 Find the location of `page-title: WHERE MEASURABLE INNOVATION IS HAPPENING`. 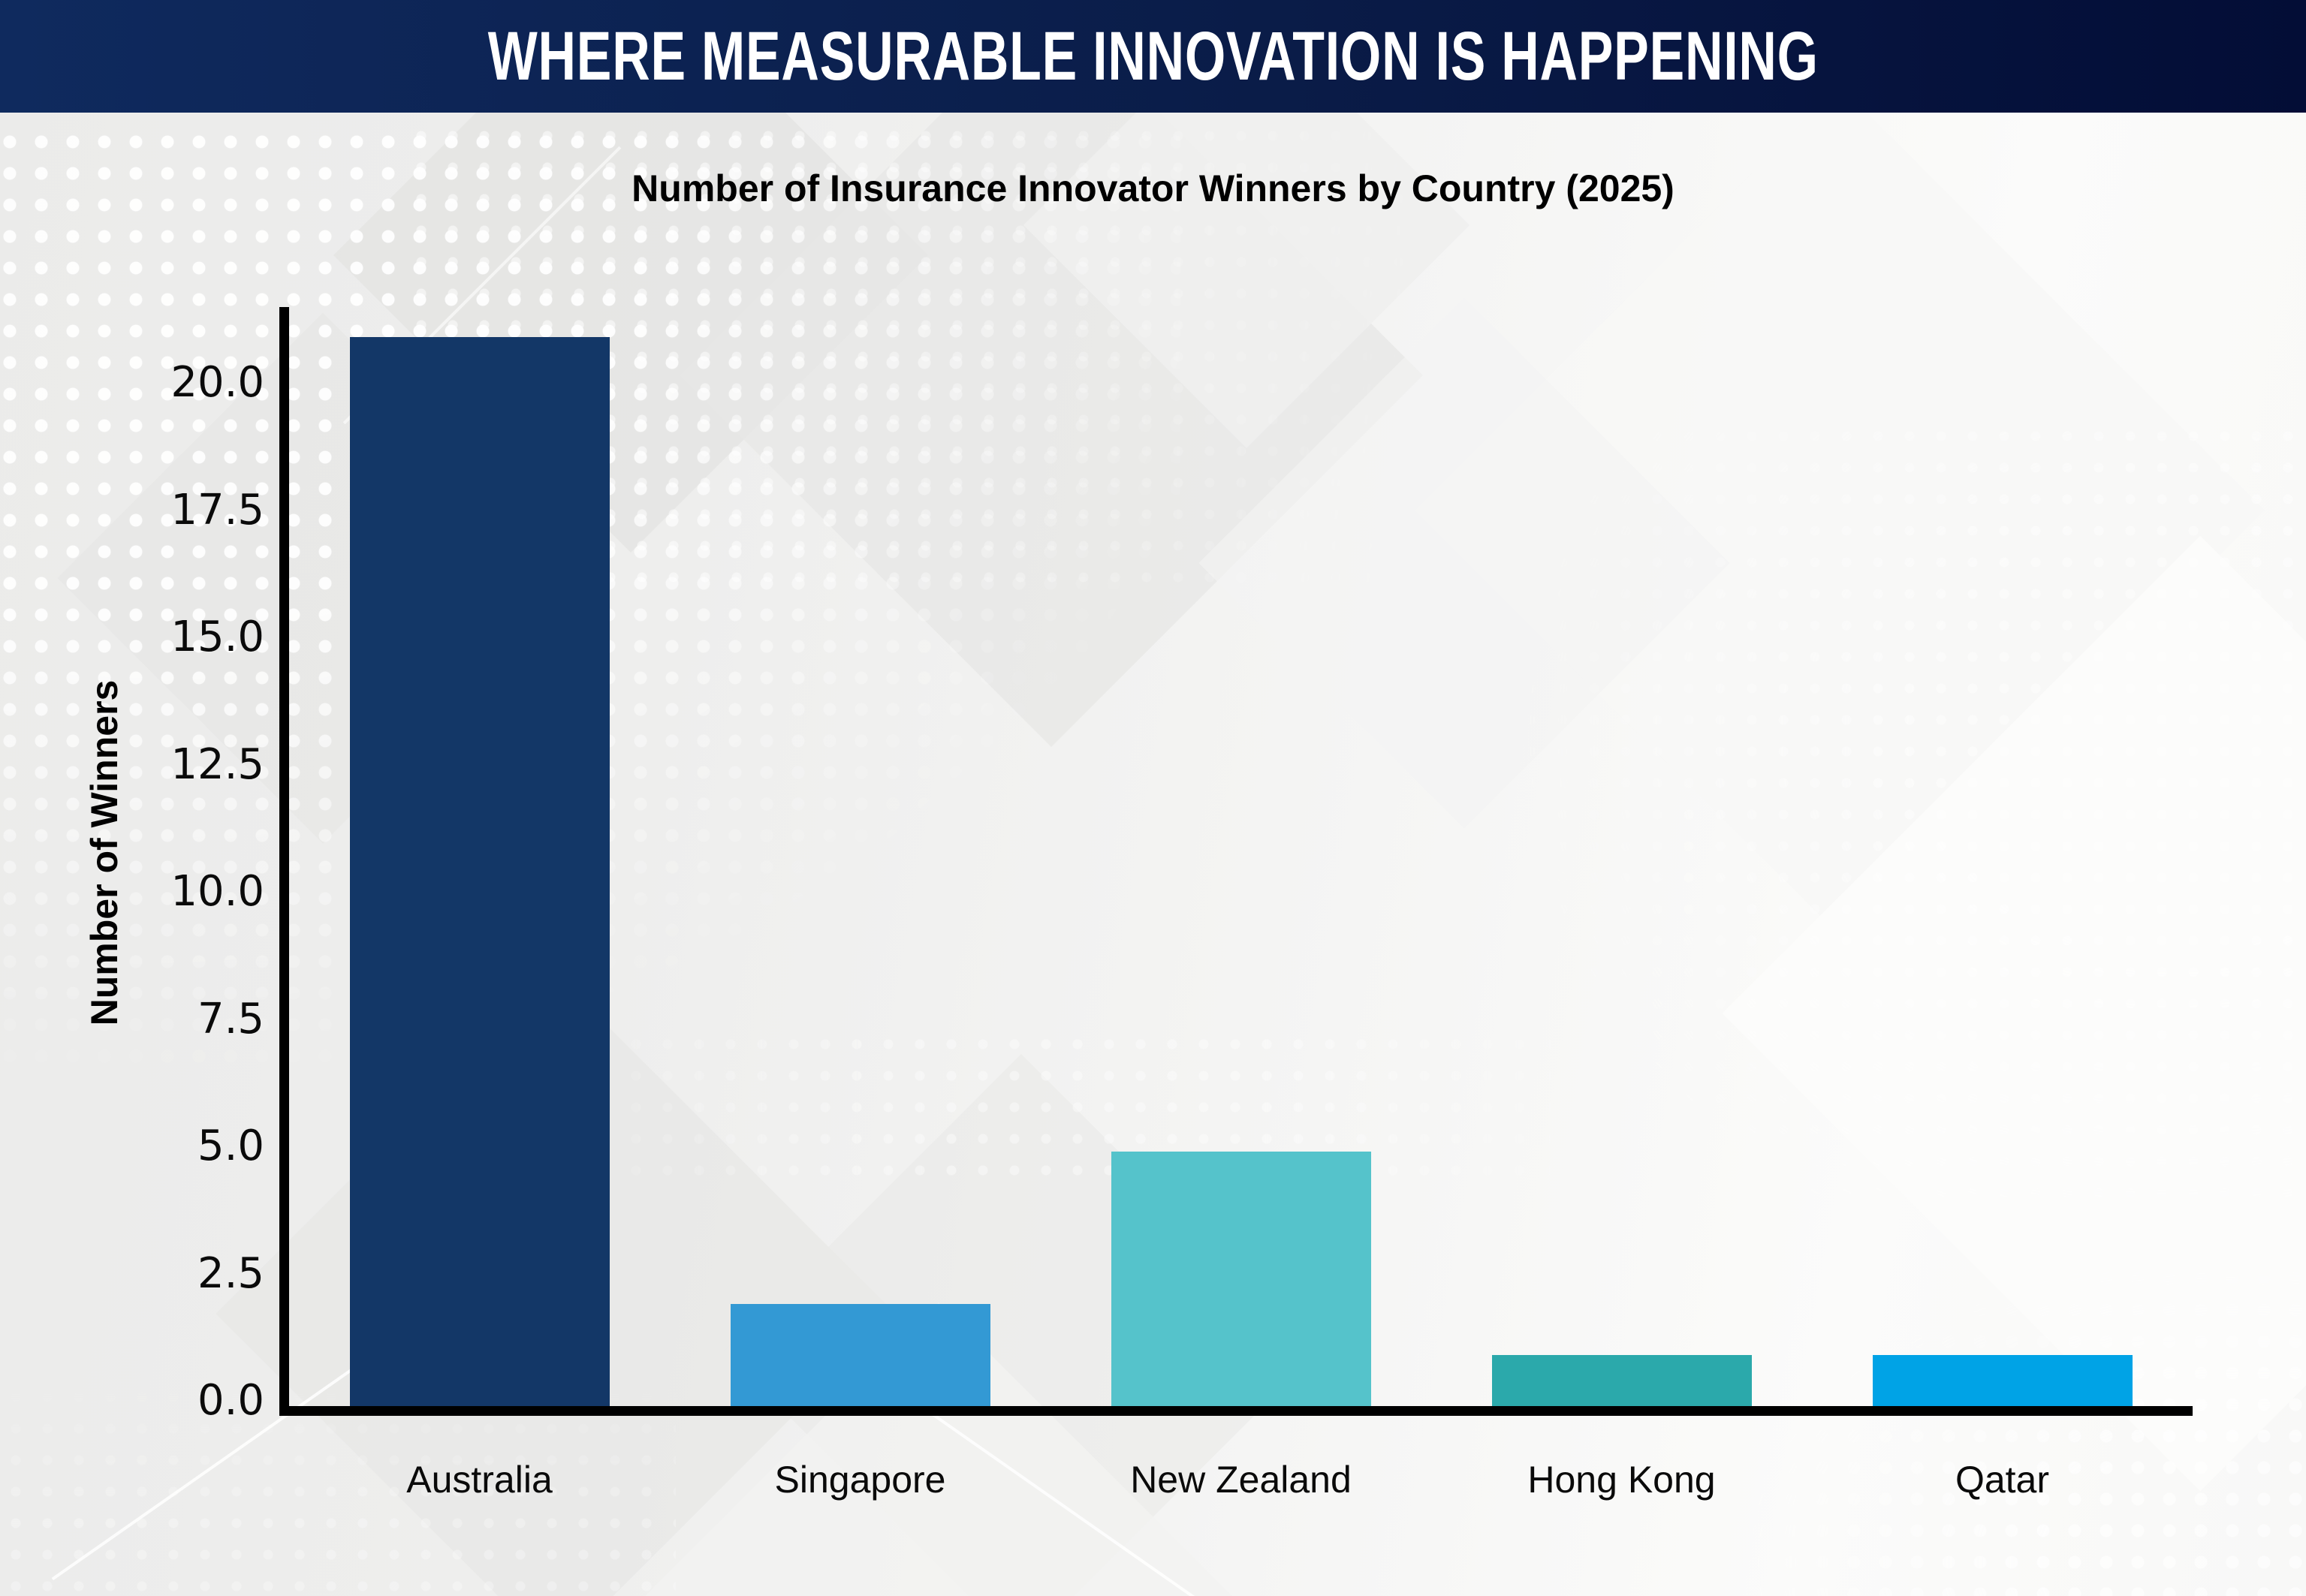

page-title: WHERE MEASURABLE INNOVATION IS HAPPENING is located at coordinates (1153, 56).